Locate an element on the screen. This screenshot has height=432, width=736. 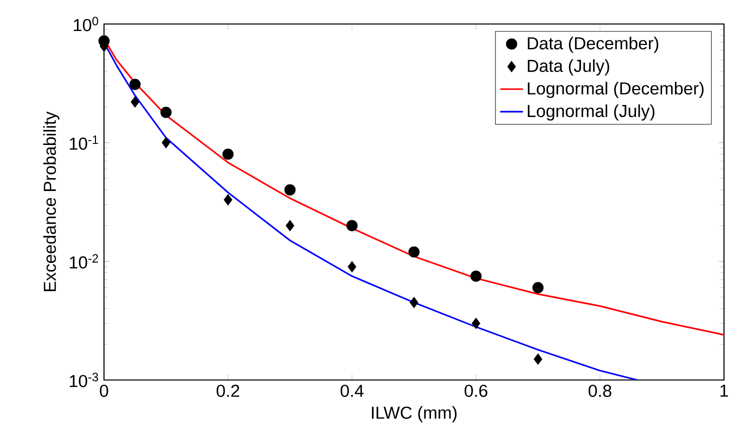
legend-label: Lognormal (December) is located at coordinates (616, 90).